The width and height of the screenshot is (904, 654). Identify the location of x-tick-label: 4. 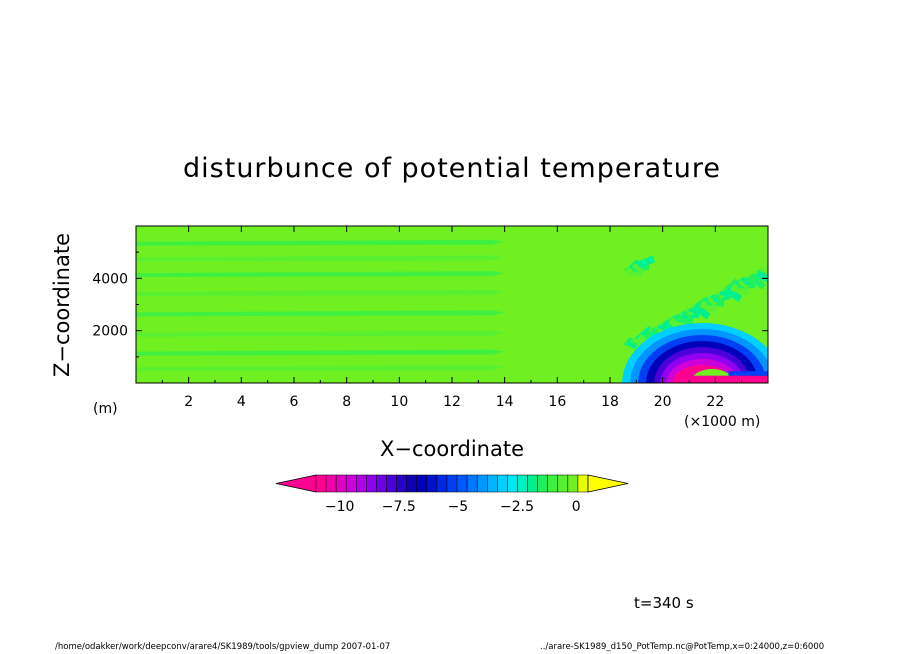
(241, 402).